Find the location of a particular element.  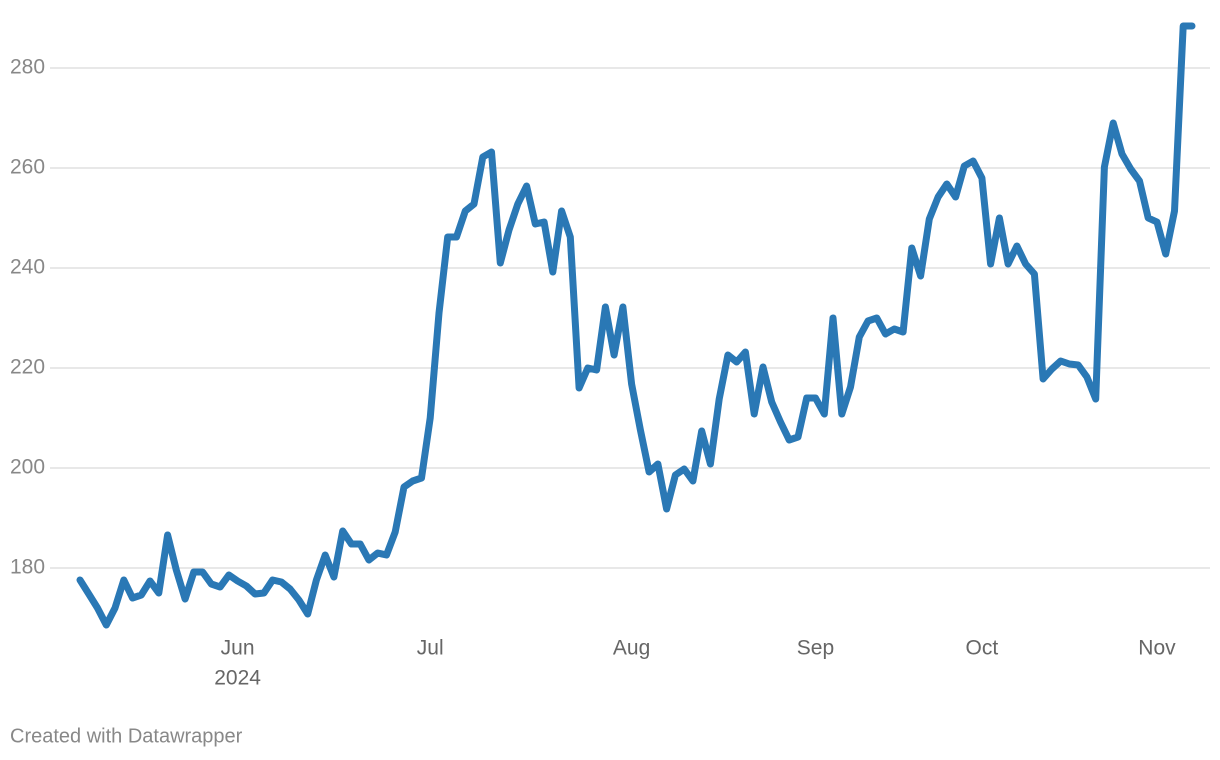

x-tick-label: Jun is located at coordinates (238, 648).